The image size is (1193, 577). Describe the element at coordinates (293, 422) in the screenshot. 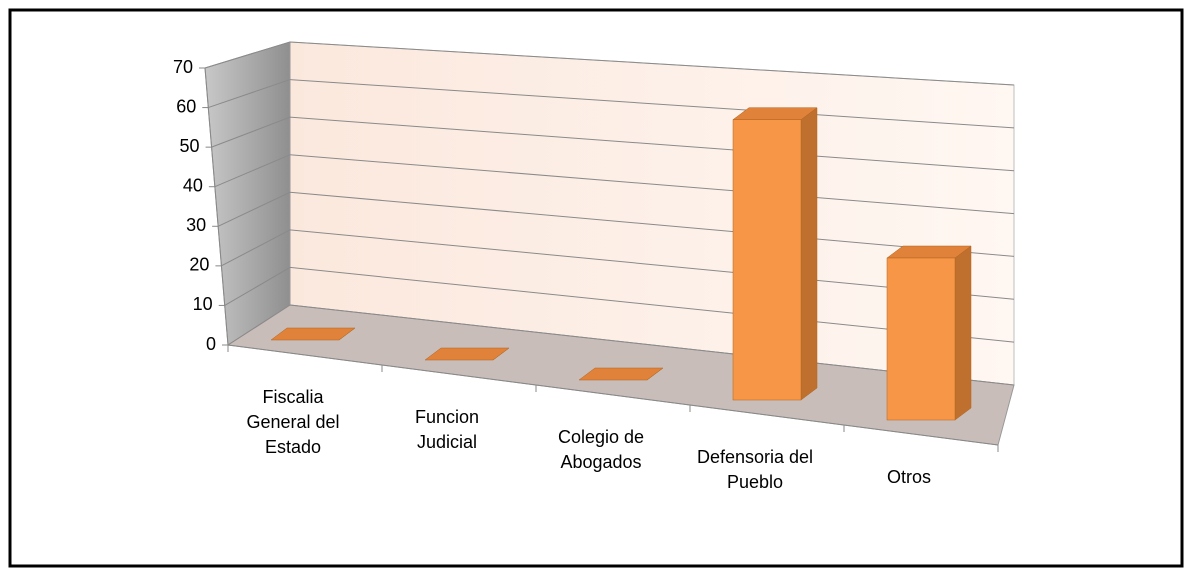

I see `x-tick-label: Fiscalia General del Estado` at that location.